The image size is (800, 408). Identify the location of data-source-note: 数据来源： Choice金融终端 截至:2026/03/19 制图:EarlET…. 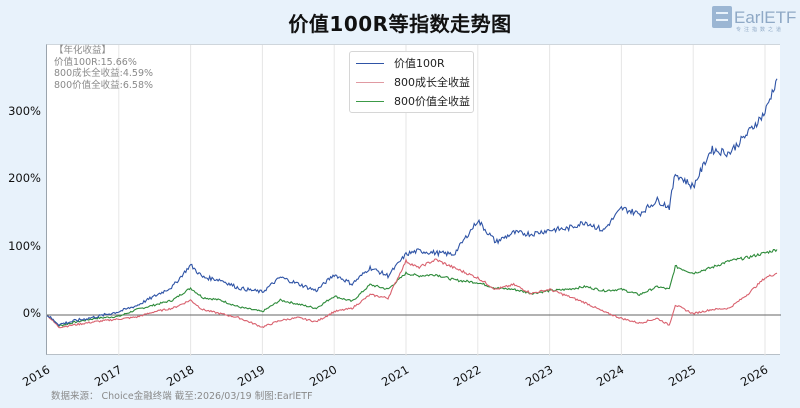
(182, 396).